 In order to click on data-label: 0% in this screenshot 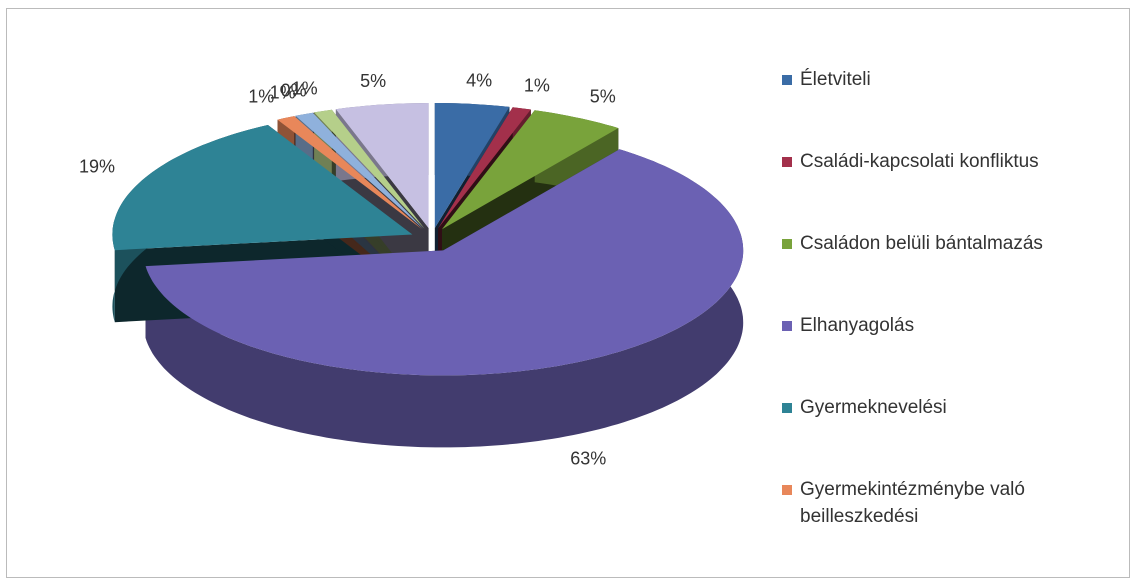, I will do `click(294, 90)`.